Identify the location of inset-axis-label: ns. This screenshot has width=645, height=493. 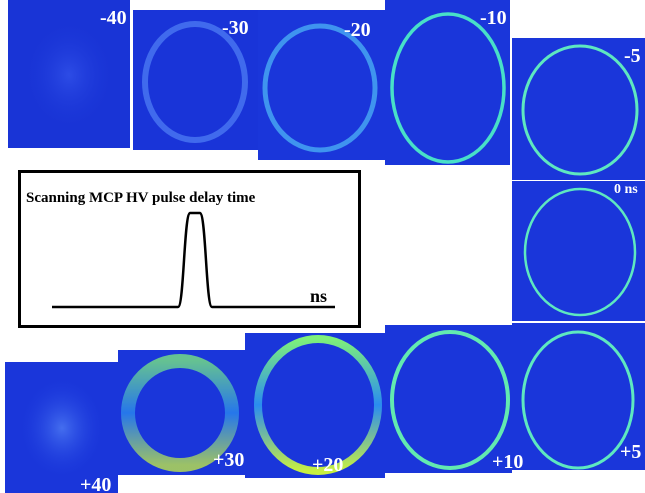
(318, 296).